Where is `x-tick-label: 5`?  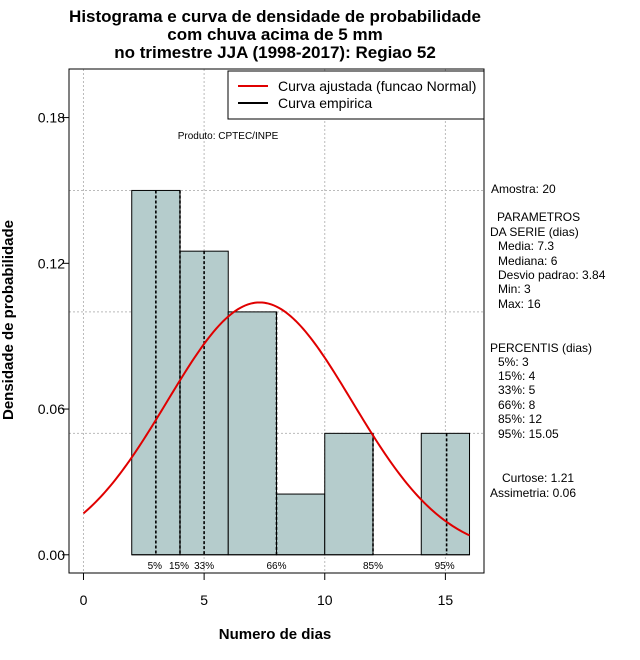
x-tick-label: 5 is located at coordinates (204, 600).